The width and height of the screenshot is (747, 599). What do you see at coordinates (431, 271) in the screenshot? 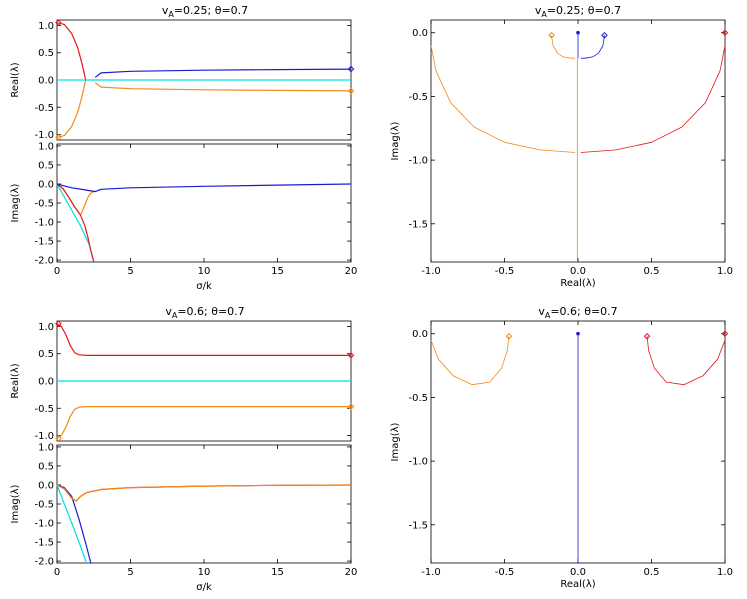
I see `plot-2-xtick-label: -1.0` at bounding box center [431, 271].